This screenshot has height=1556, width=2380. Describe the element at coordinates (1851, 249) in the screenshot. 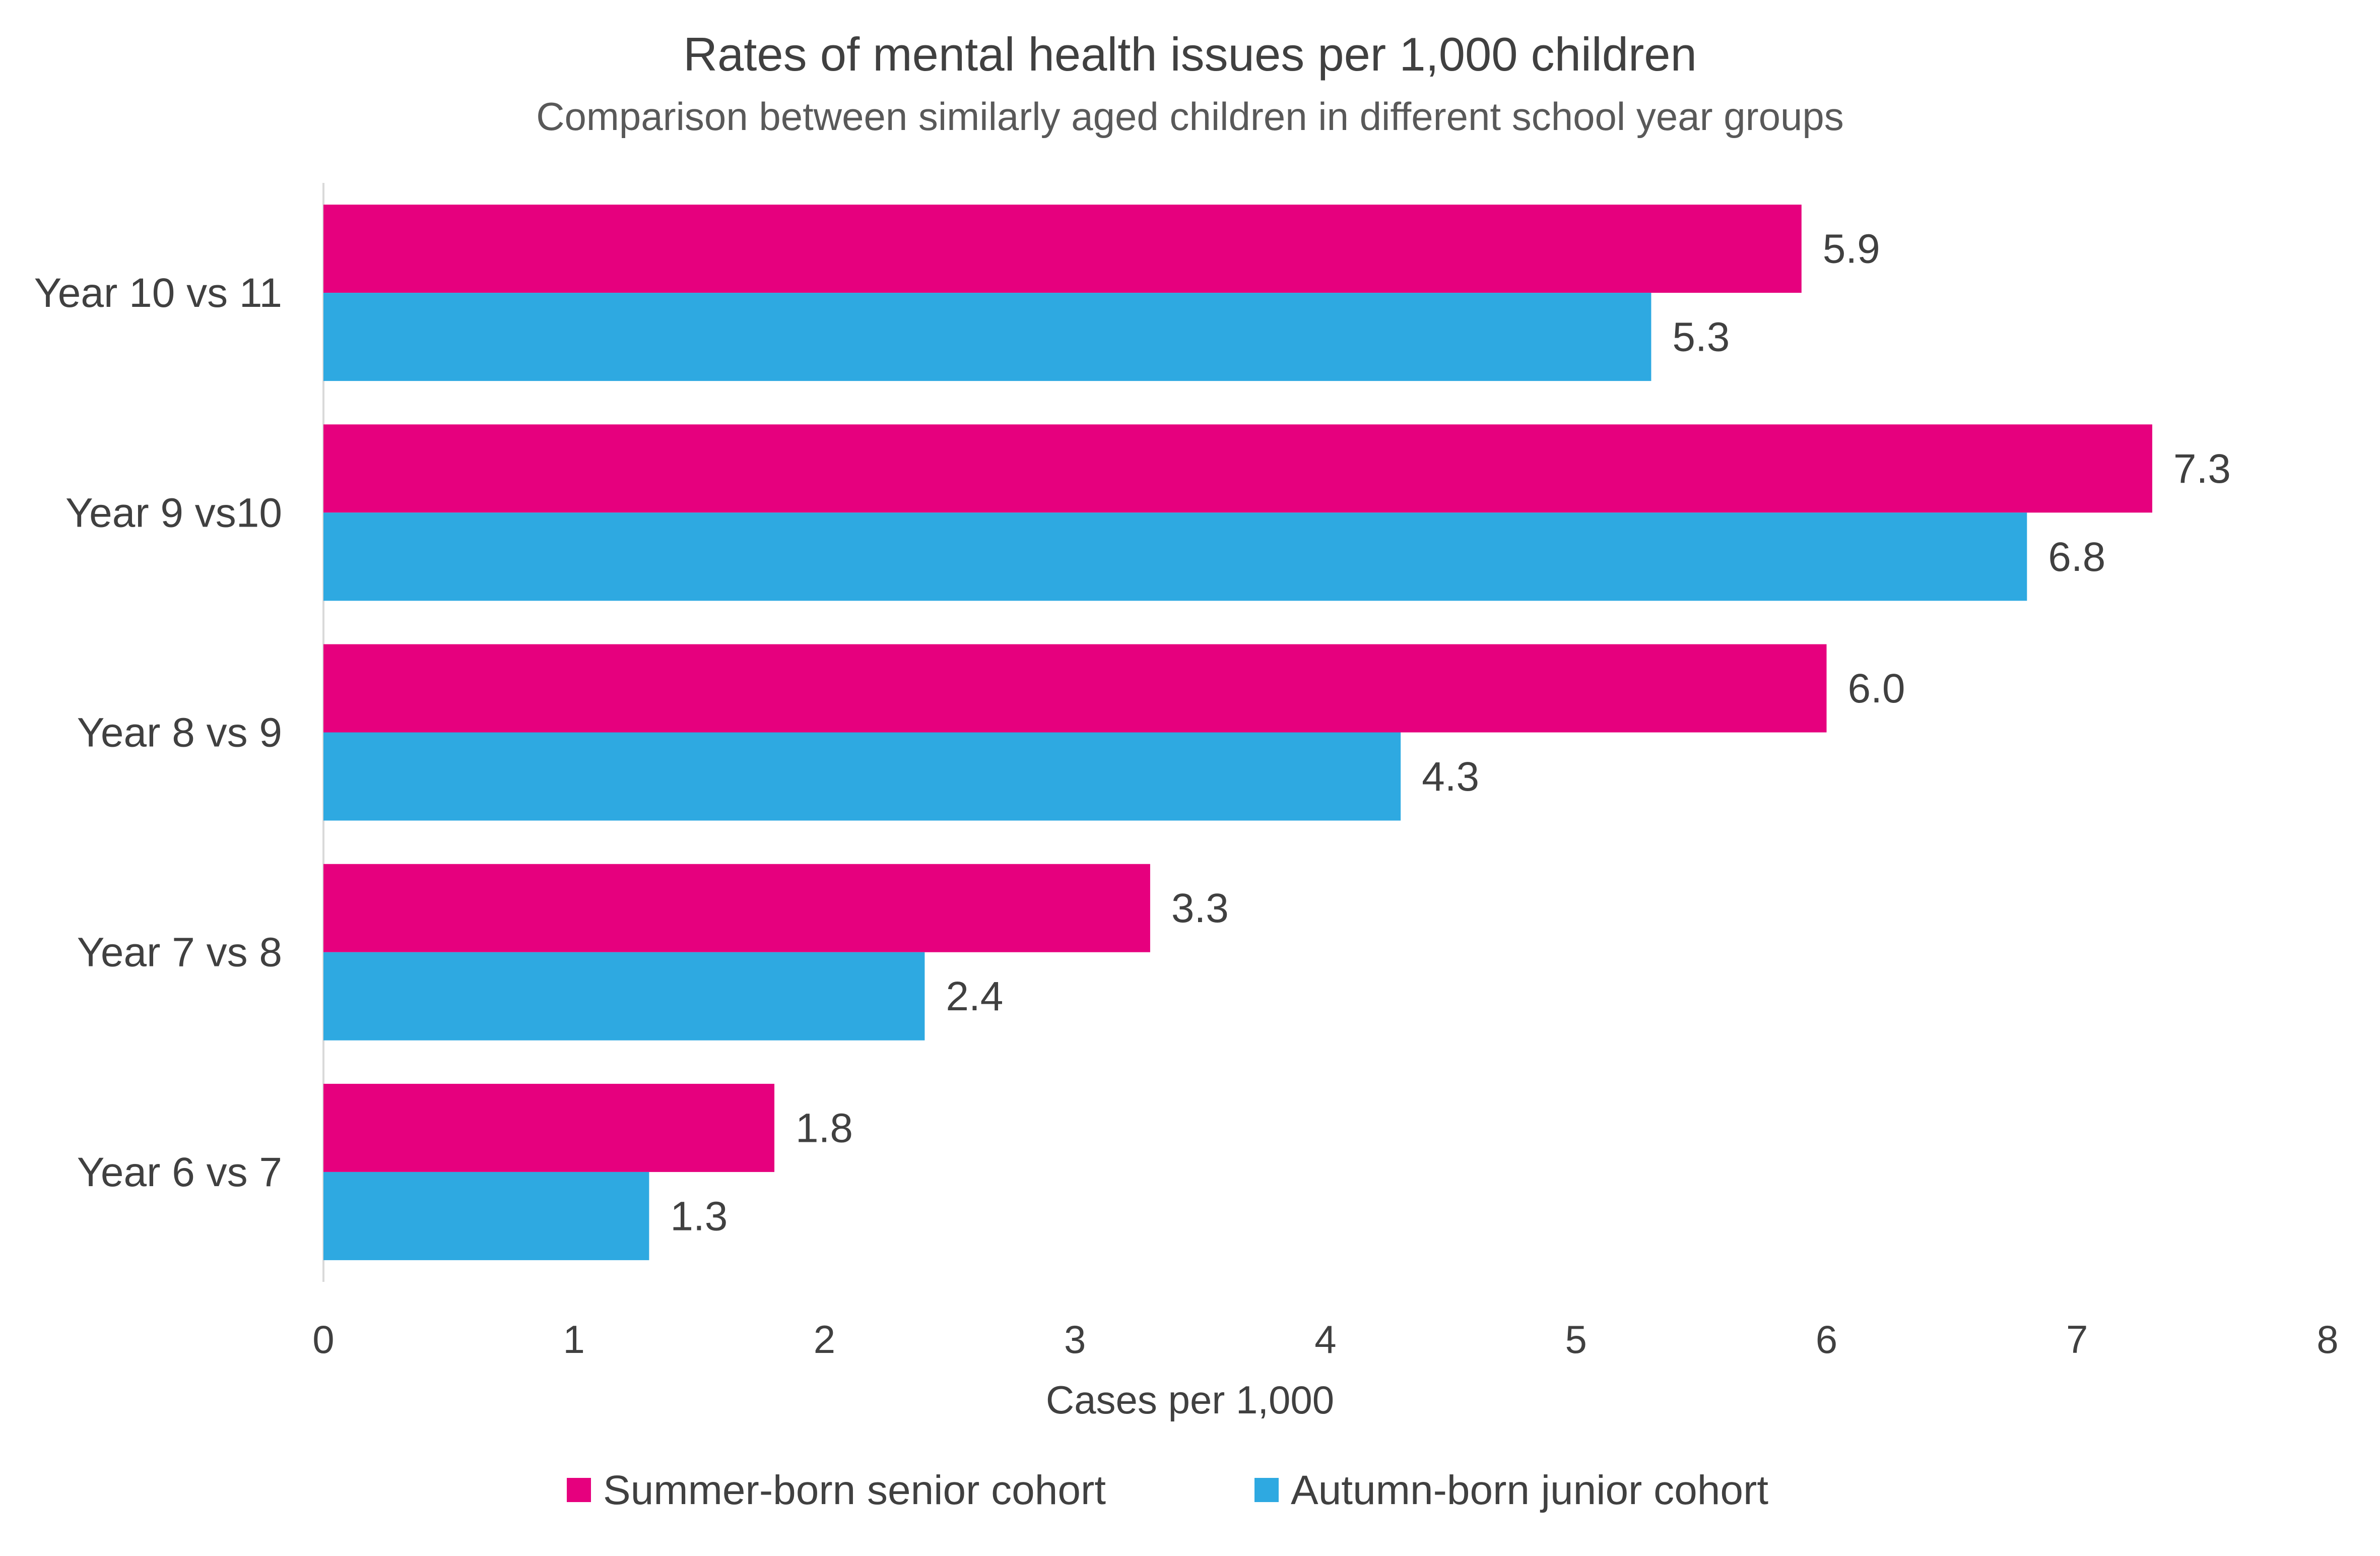

I see `data-label: 5.9` at that location.